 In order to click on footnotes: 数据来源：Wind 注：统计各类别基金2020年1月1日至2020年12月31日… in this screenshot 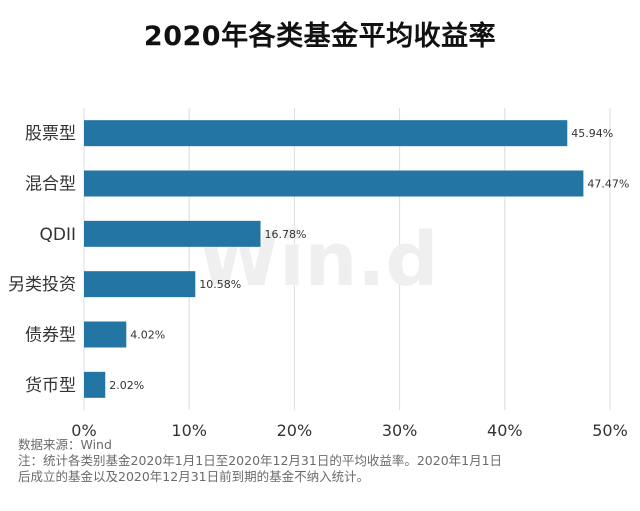, I will do `click(328, 461)`.